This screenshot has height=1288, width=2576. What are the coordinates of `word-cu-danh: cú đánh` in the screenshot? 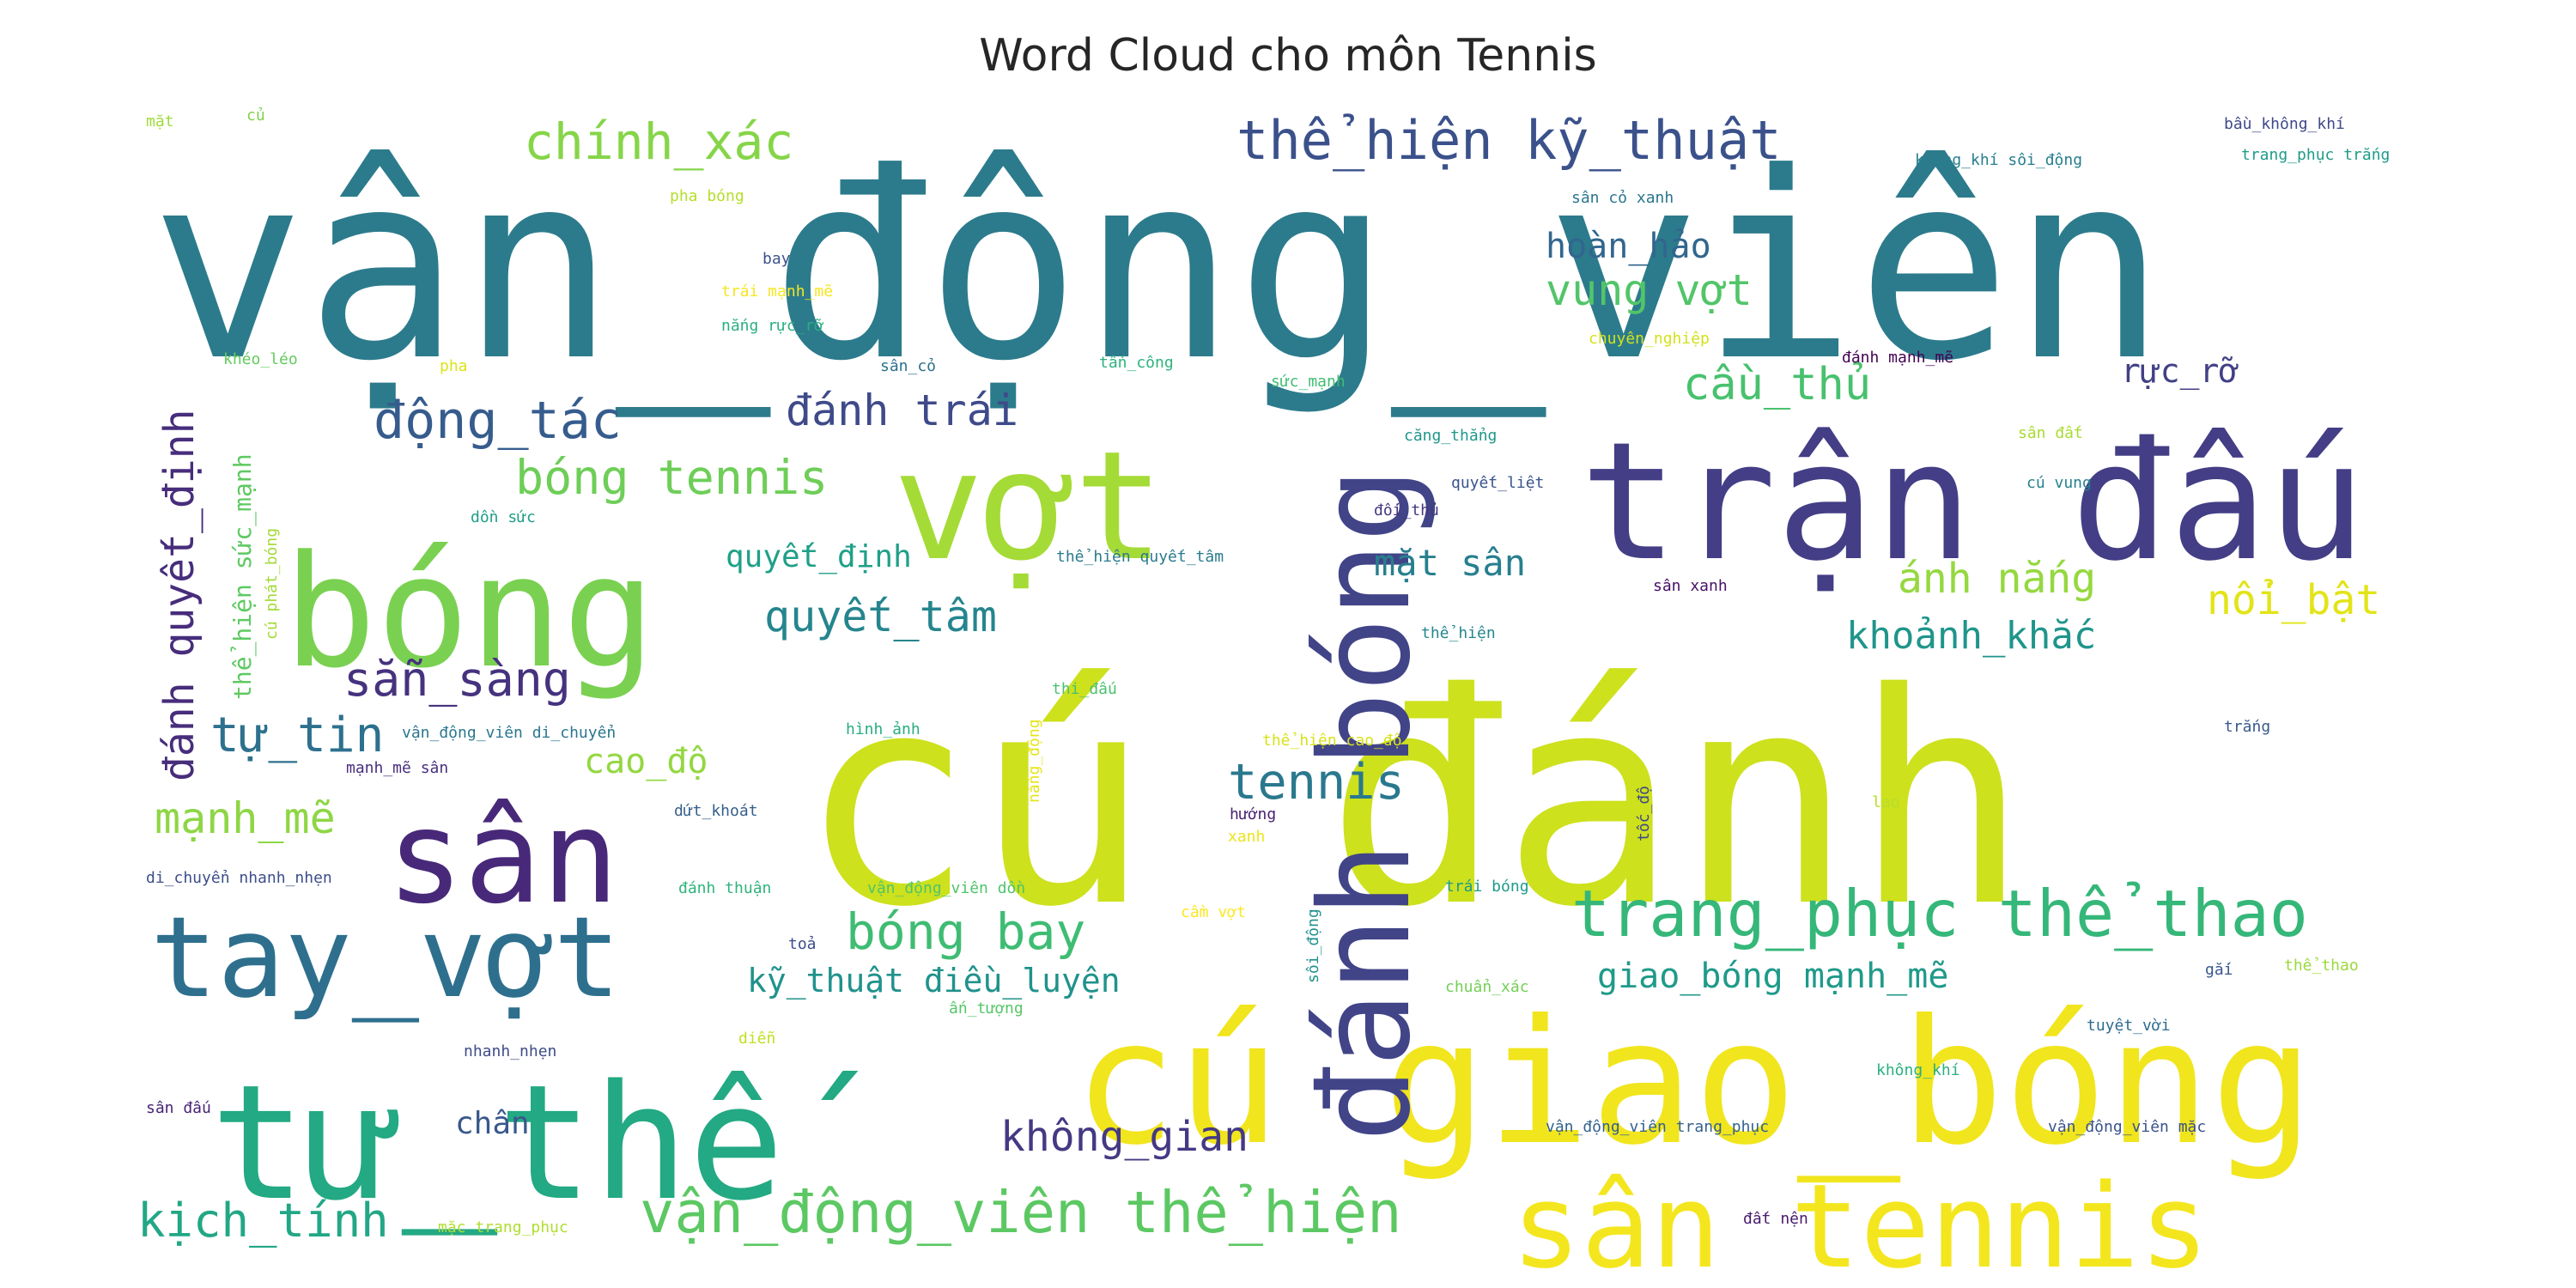 It's located at (1414, 801).